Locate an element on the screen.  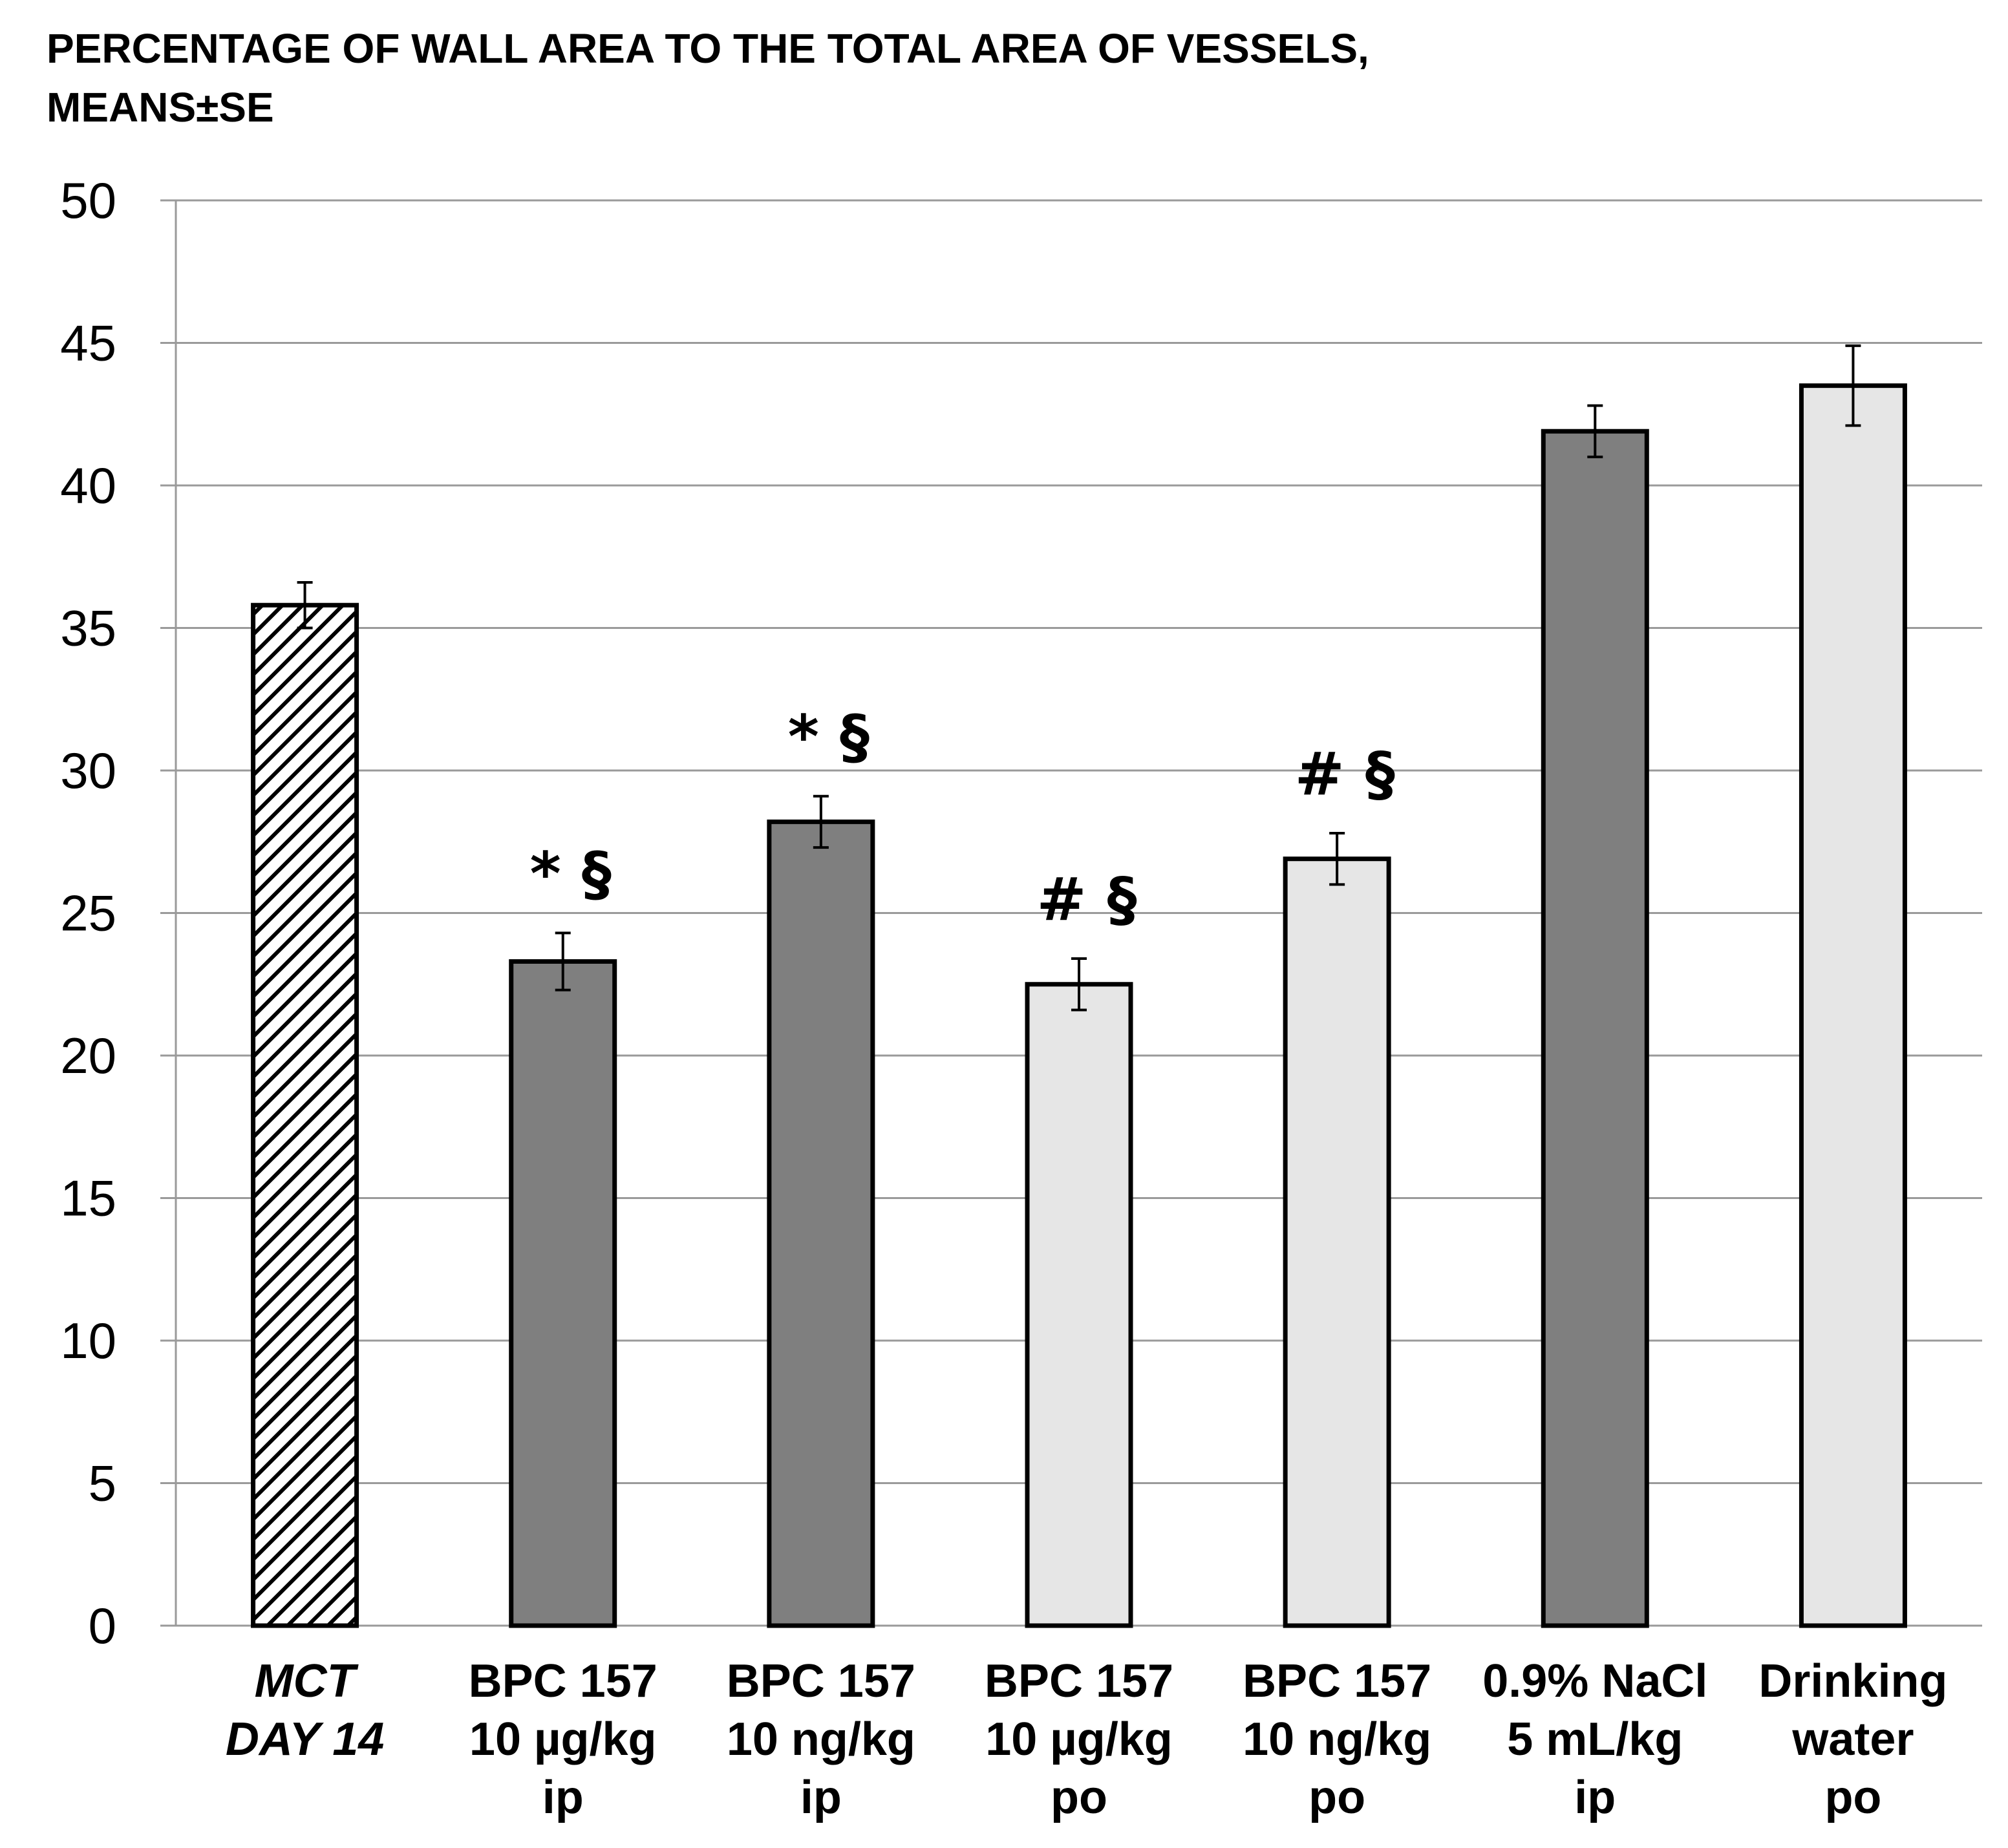
chart-subtitle: MEANS±SE is located at coordinates (160, 108).